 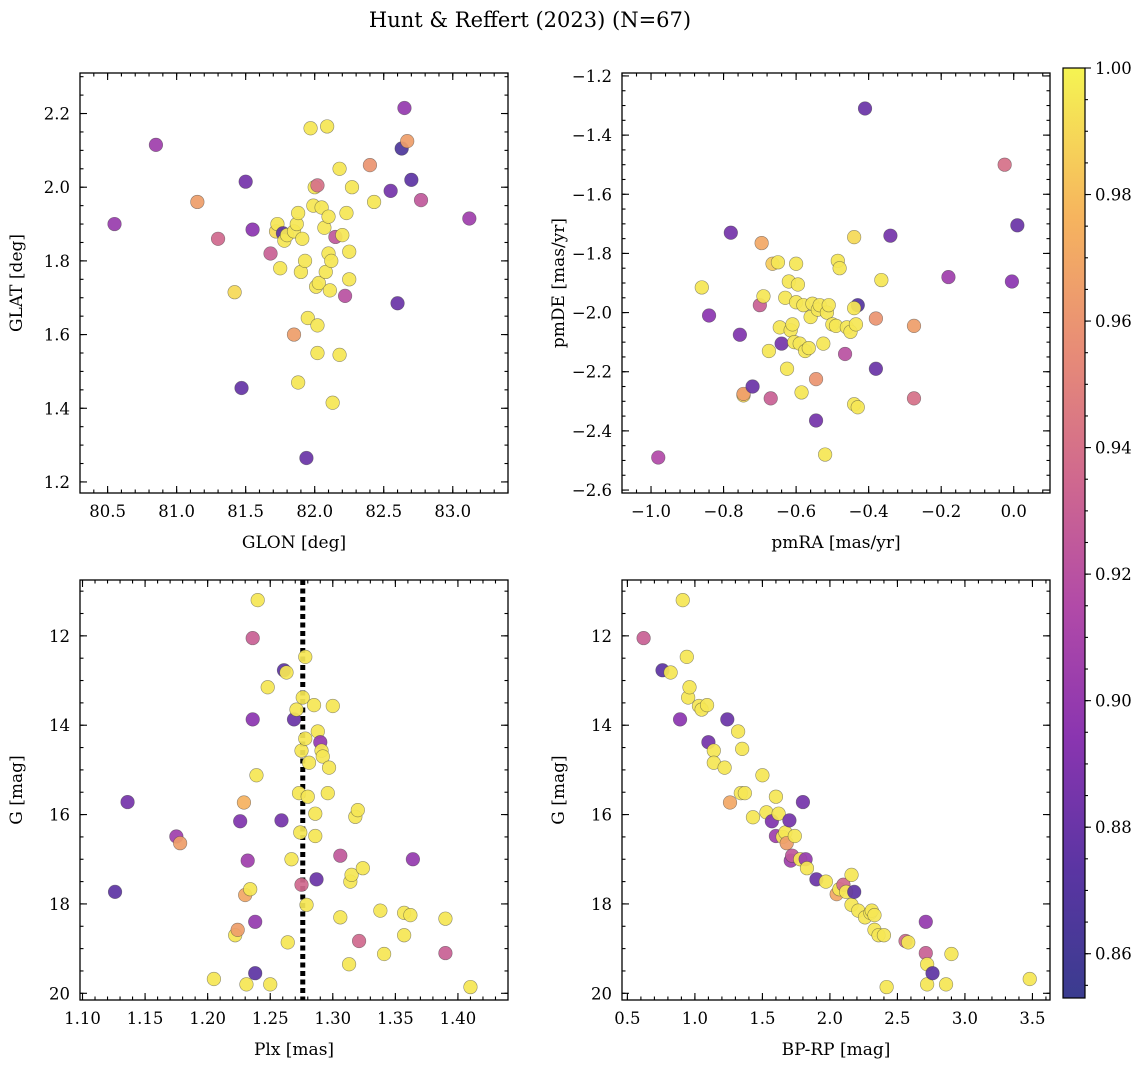 What do you see at coordinates (57, 482) in the screenshot?
I see `y-tick-label: 1.2` at bounding box center [57, 482].